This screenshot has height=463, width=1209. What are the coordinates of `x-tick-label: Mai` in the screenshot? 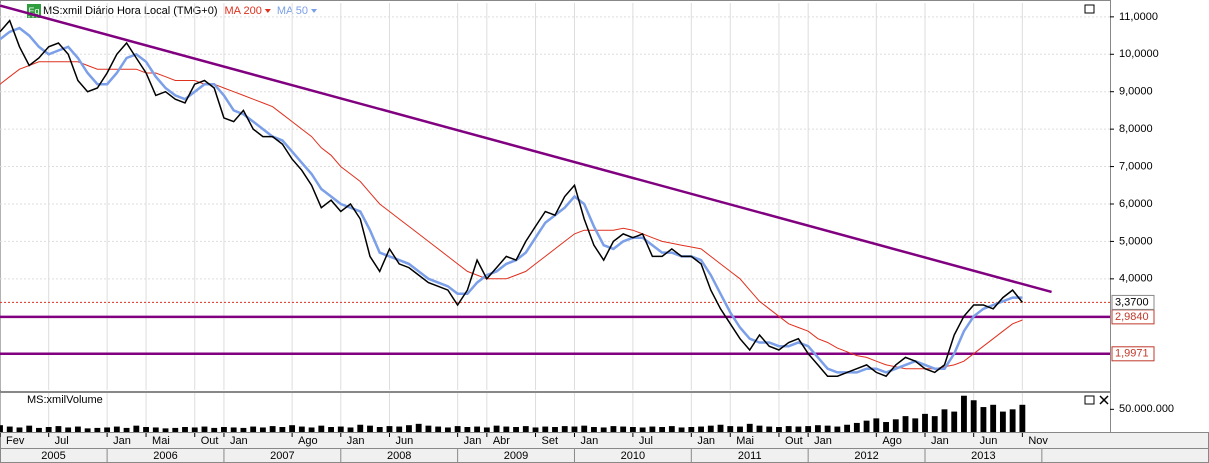 It's located at (161, 441).